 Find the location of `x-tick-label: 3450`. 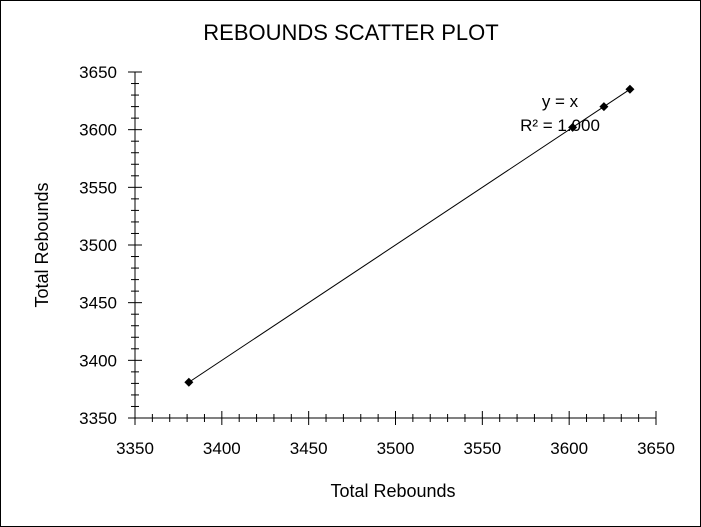

x-tick-label: 3450 is located at coordinates (309, 448).